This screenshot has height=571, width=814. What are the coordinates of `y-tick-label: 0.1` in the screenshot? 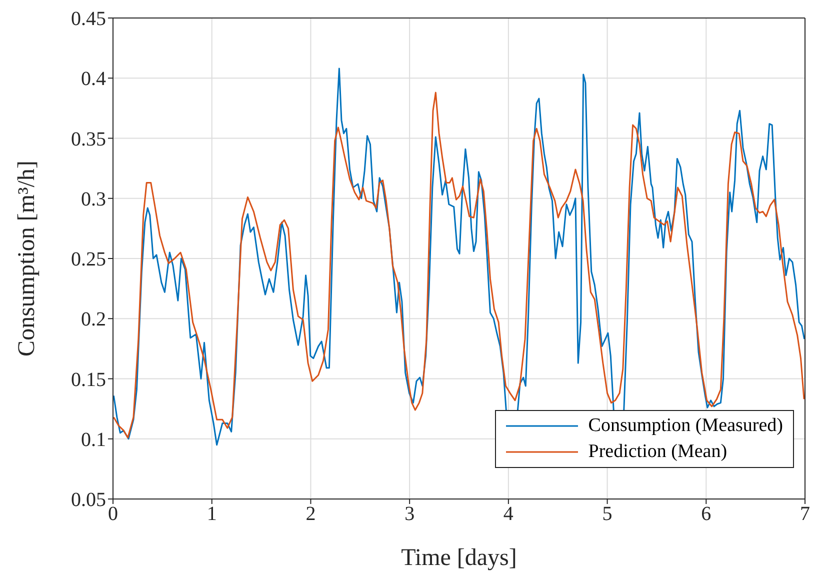 It's located at (93, 439).